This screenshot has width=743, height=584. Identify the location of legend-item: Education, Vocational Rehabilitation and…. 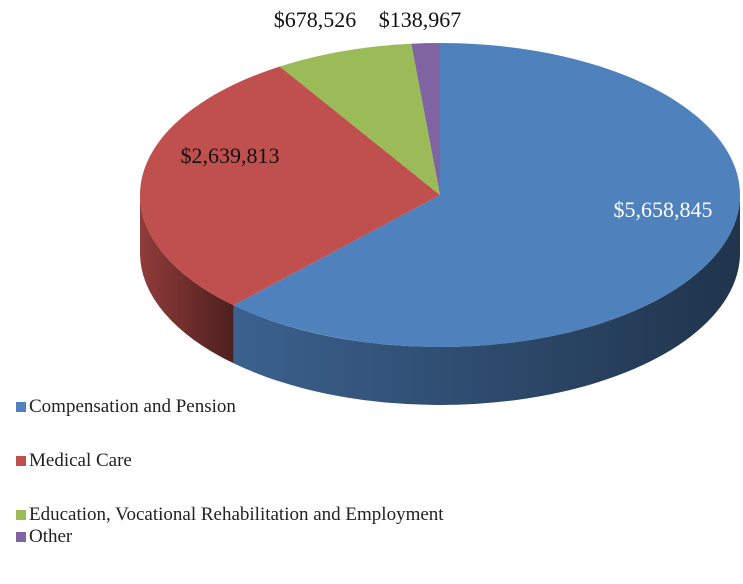
(236, 515).